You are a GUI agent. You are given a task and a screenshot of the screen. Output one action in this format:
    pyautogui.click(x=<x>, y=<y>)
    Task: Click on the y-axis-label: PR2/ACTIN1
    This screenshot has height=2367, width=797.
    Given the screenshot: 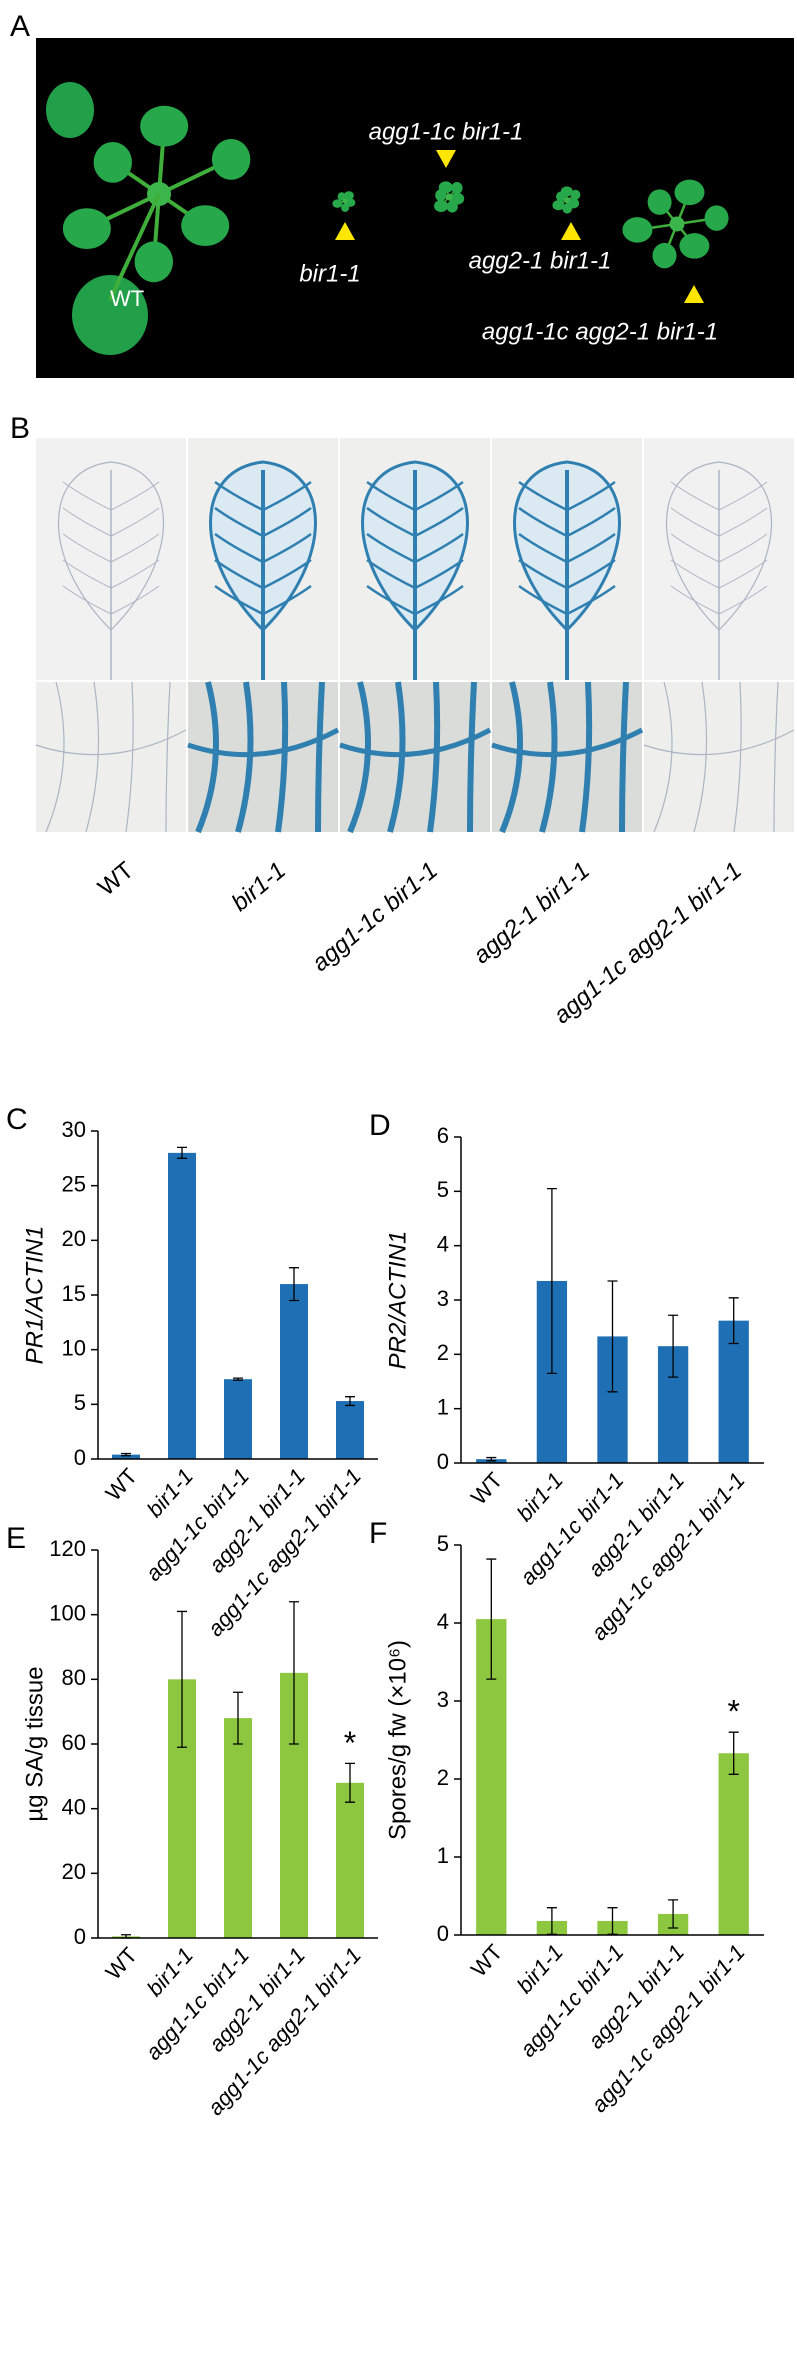 What is the action you would take?
    pyautogui.click(x=397, y=1300)
    